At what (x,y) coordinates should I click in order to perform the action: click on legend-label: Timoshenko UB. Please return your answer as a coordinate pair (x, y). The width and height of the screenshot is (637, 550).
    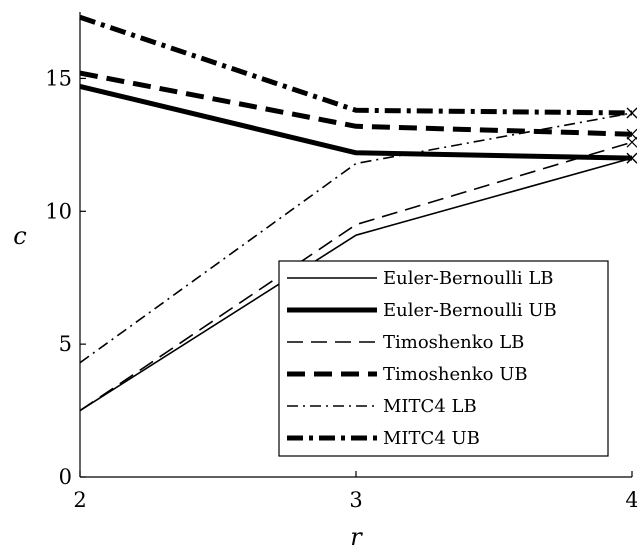
    Looking at the image, I should click on (455, 374).